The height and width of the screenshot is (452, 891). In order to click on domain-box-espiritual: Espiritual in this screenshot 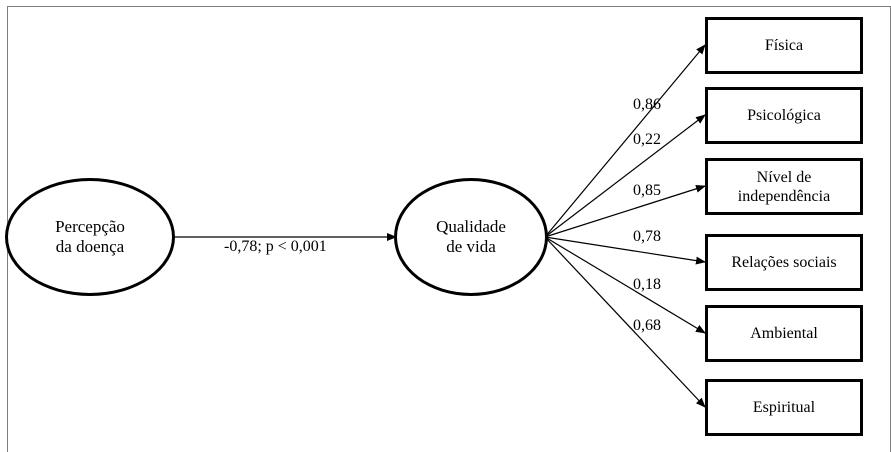, I will do `click(784, 407)`.